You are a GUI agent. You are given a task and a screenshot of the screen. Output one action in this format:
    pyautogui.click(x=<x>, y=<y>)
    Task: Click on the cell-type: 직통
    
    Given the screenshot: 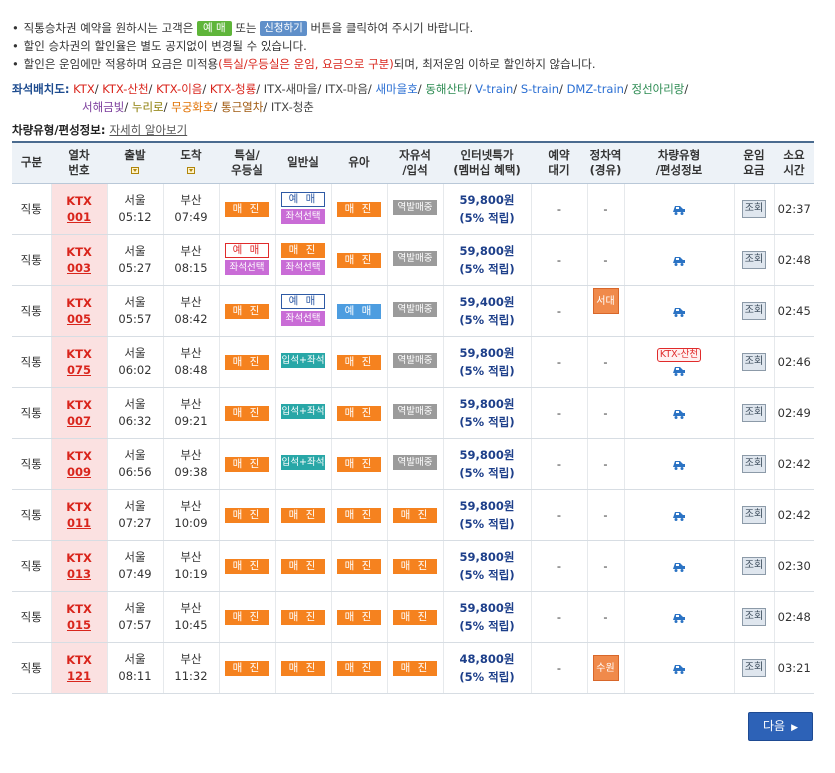 What is the action you would take?
    pyautogui.click(x=31, y=362)
    